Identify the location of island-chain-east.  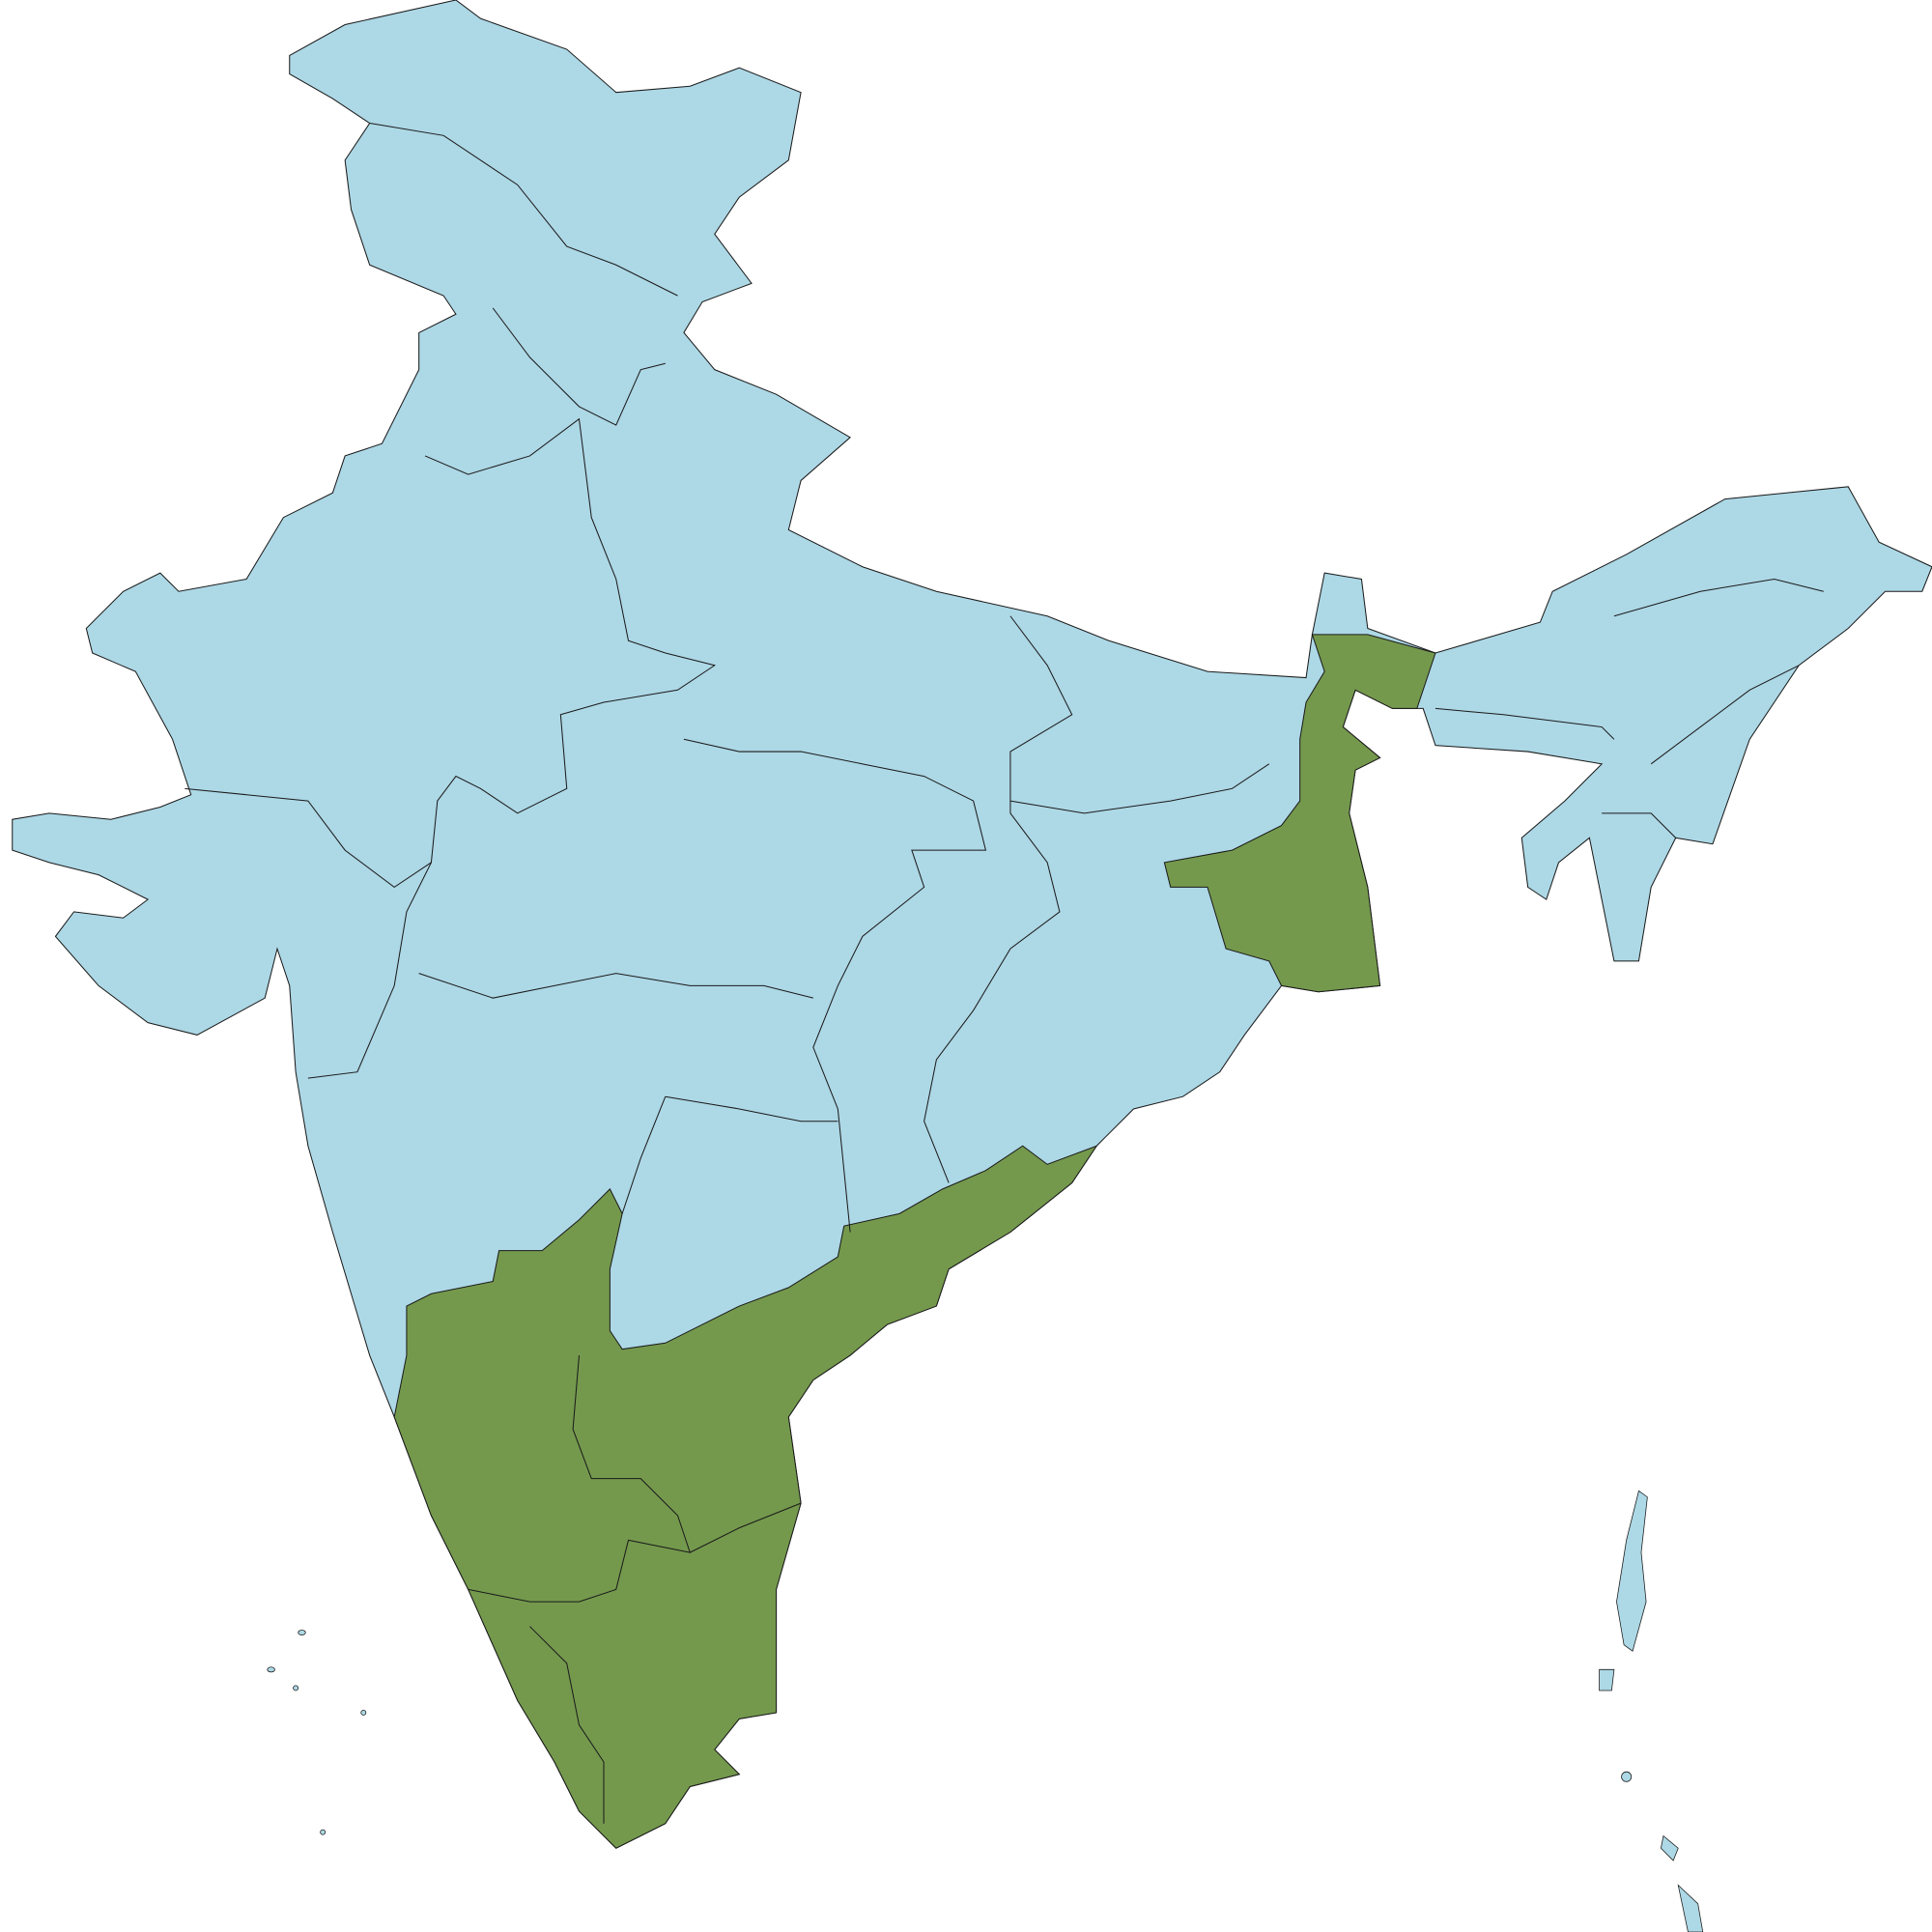
(1632, 1571).